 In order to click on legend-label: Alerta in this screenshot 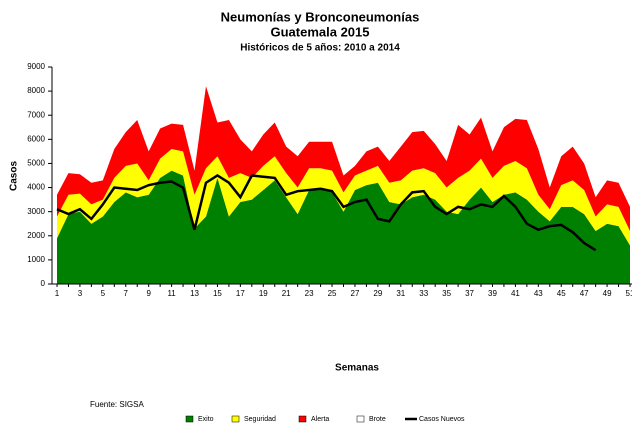, I will do `click(320, 419)`.